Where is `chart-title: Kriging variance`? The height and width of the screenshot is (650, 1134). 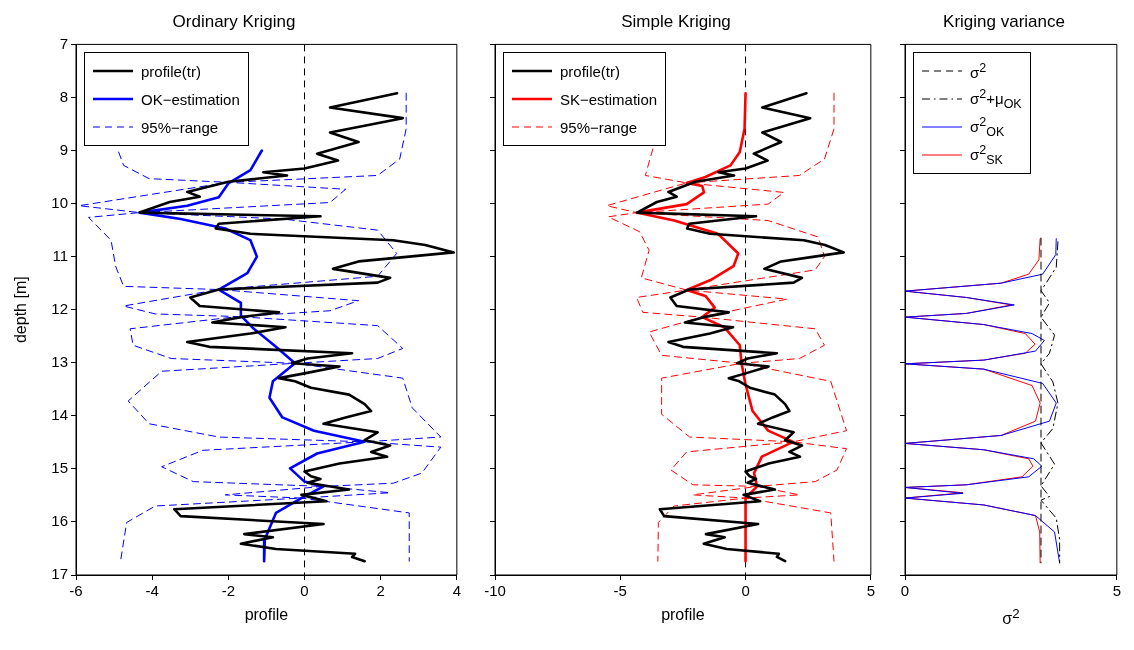
chart-title: Kriging variance is located at coordinates (1004, 21).